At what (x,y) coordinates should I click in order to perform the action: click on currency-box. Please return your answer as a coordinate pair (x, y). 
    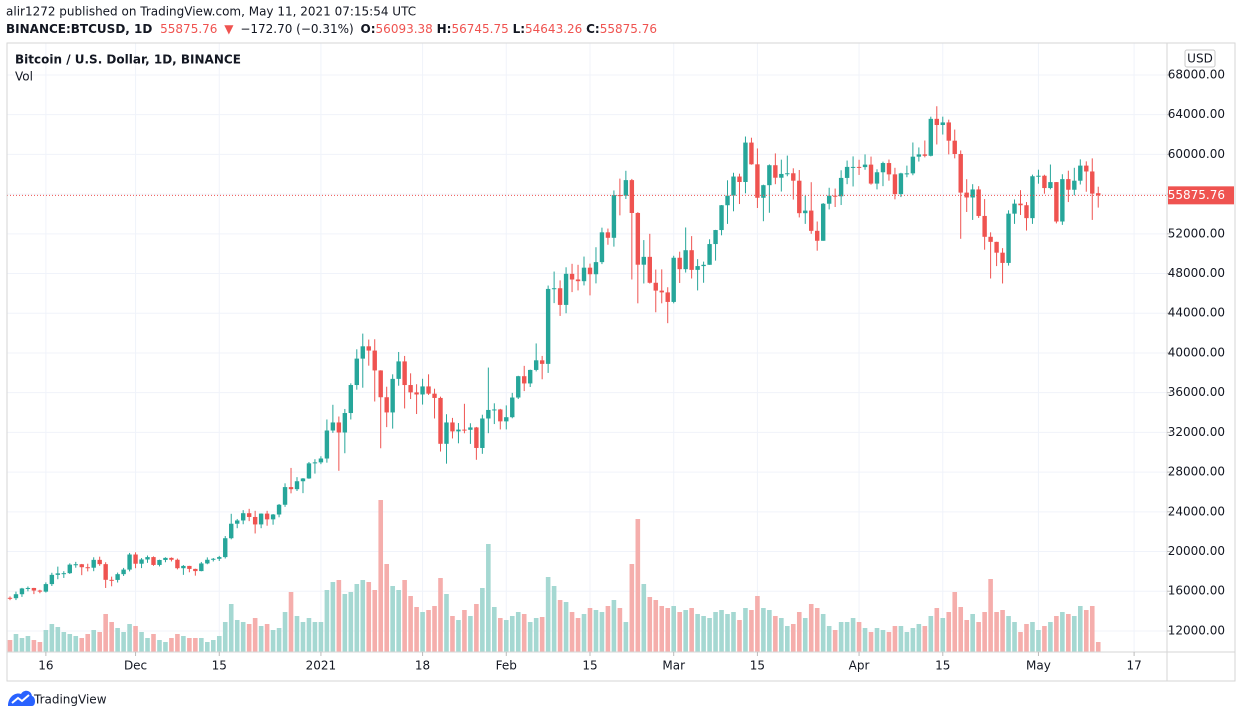
    Looking at the image, I should click on (1200, 58).